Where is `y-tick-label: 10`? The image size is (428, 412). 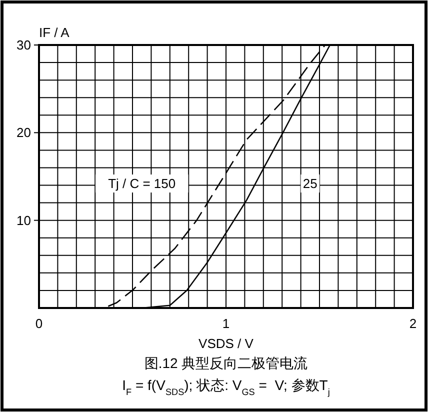
y-tick-label: 10 is located at coordinates (23, 220).